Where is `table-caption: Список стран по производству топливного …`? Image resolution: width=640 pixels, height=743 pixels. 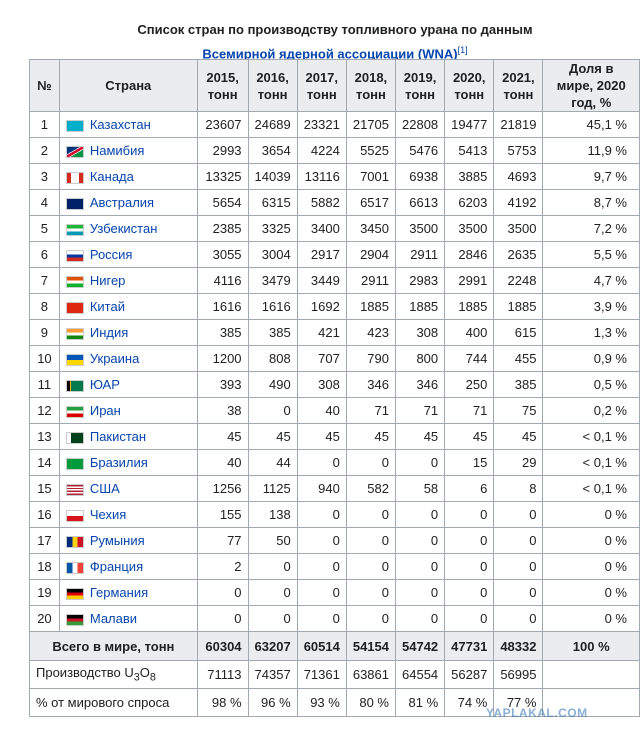 table-caption: Список стран по производству топливного … is located at coordinates (335, 42).